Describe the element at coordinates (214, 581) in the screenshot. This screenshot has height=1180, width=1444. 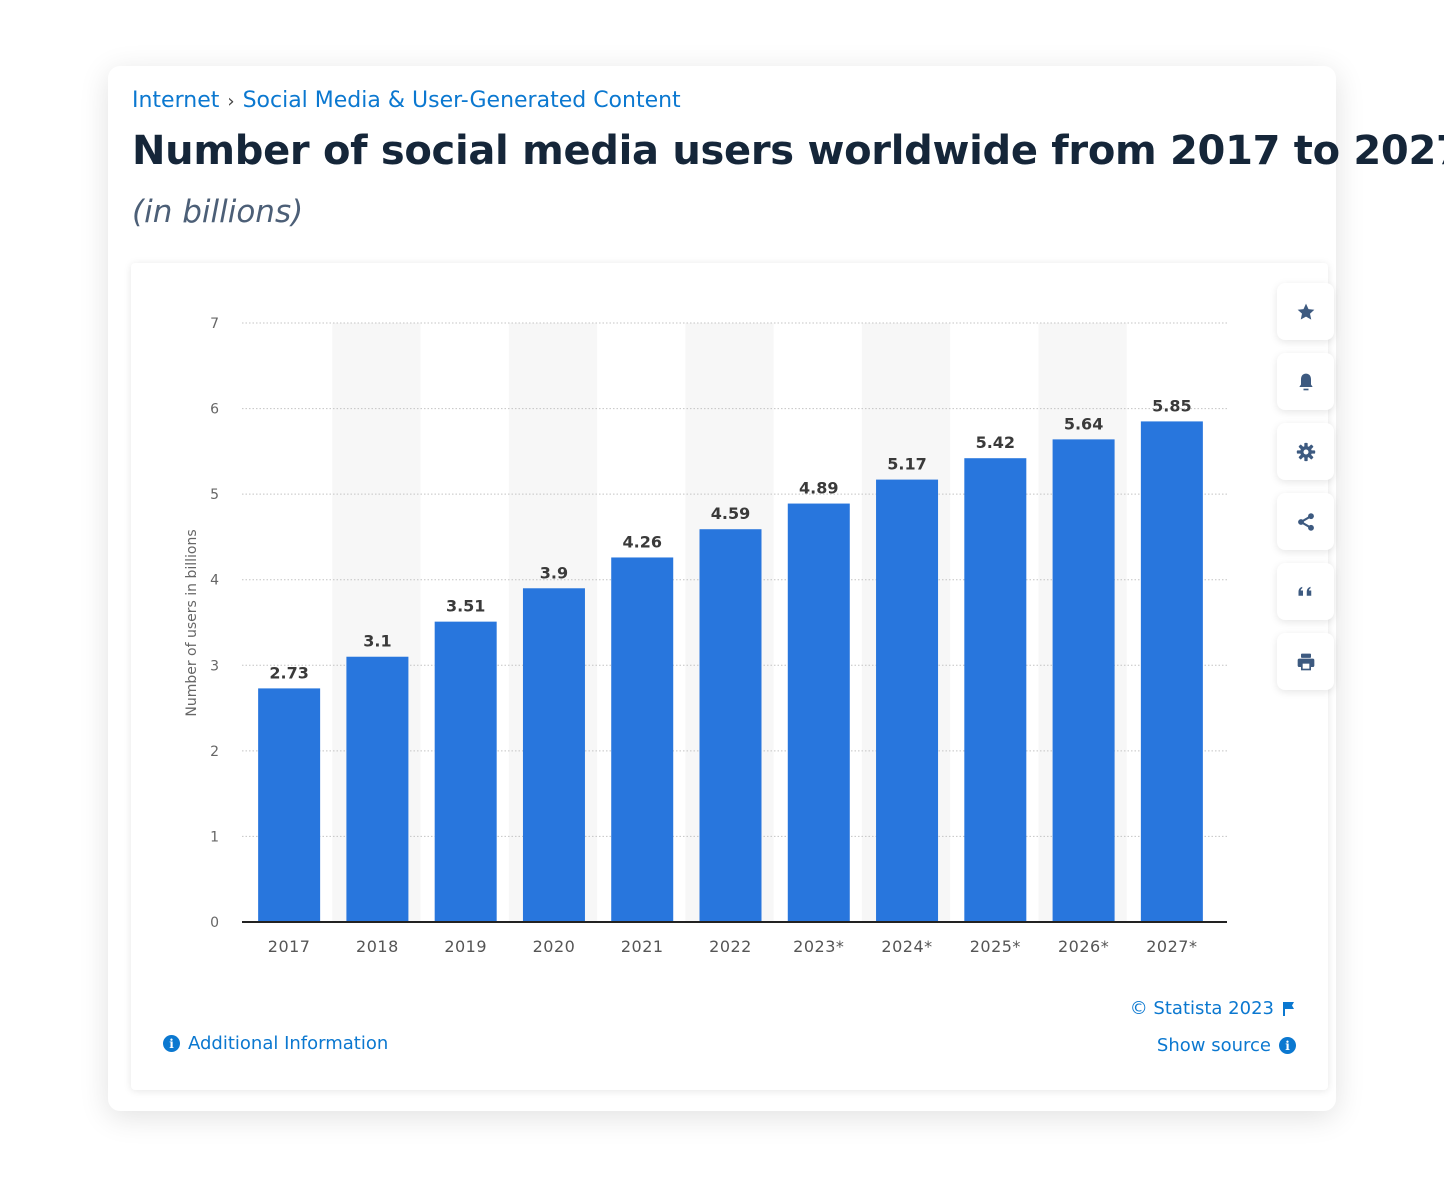
I see `y-tick-label: 4` at that location.